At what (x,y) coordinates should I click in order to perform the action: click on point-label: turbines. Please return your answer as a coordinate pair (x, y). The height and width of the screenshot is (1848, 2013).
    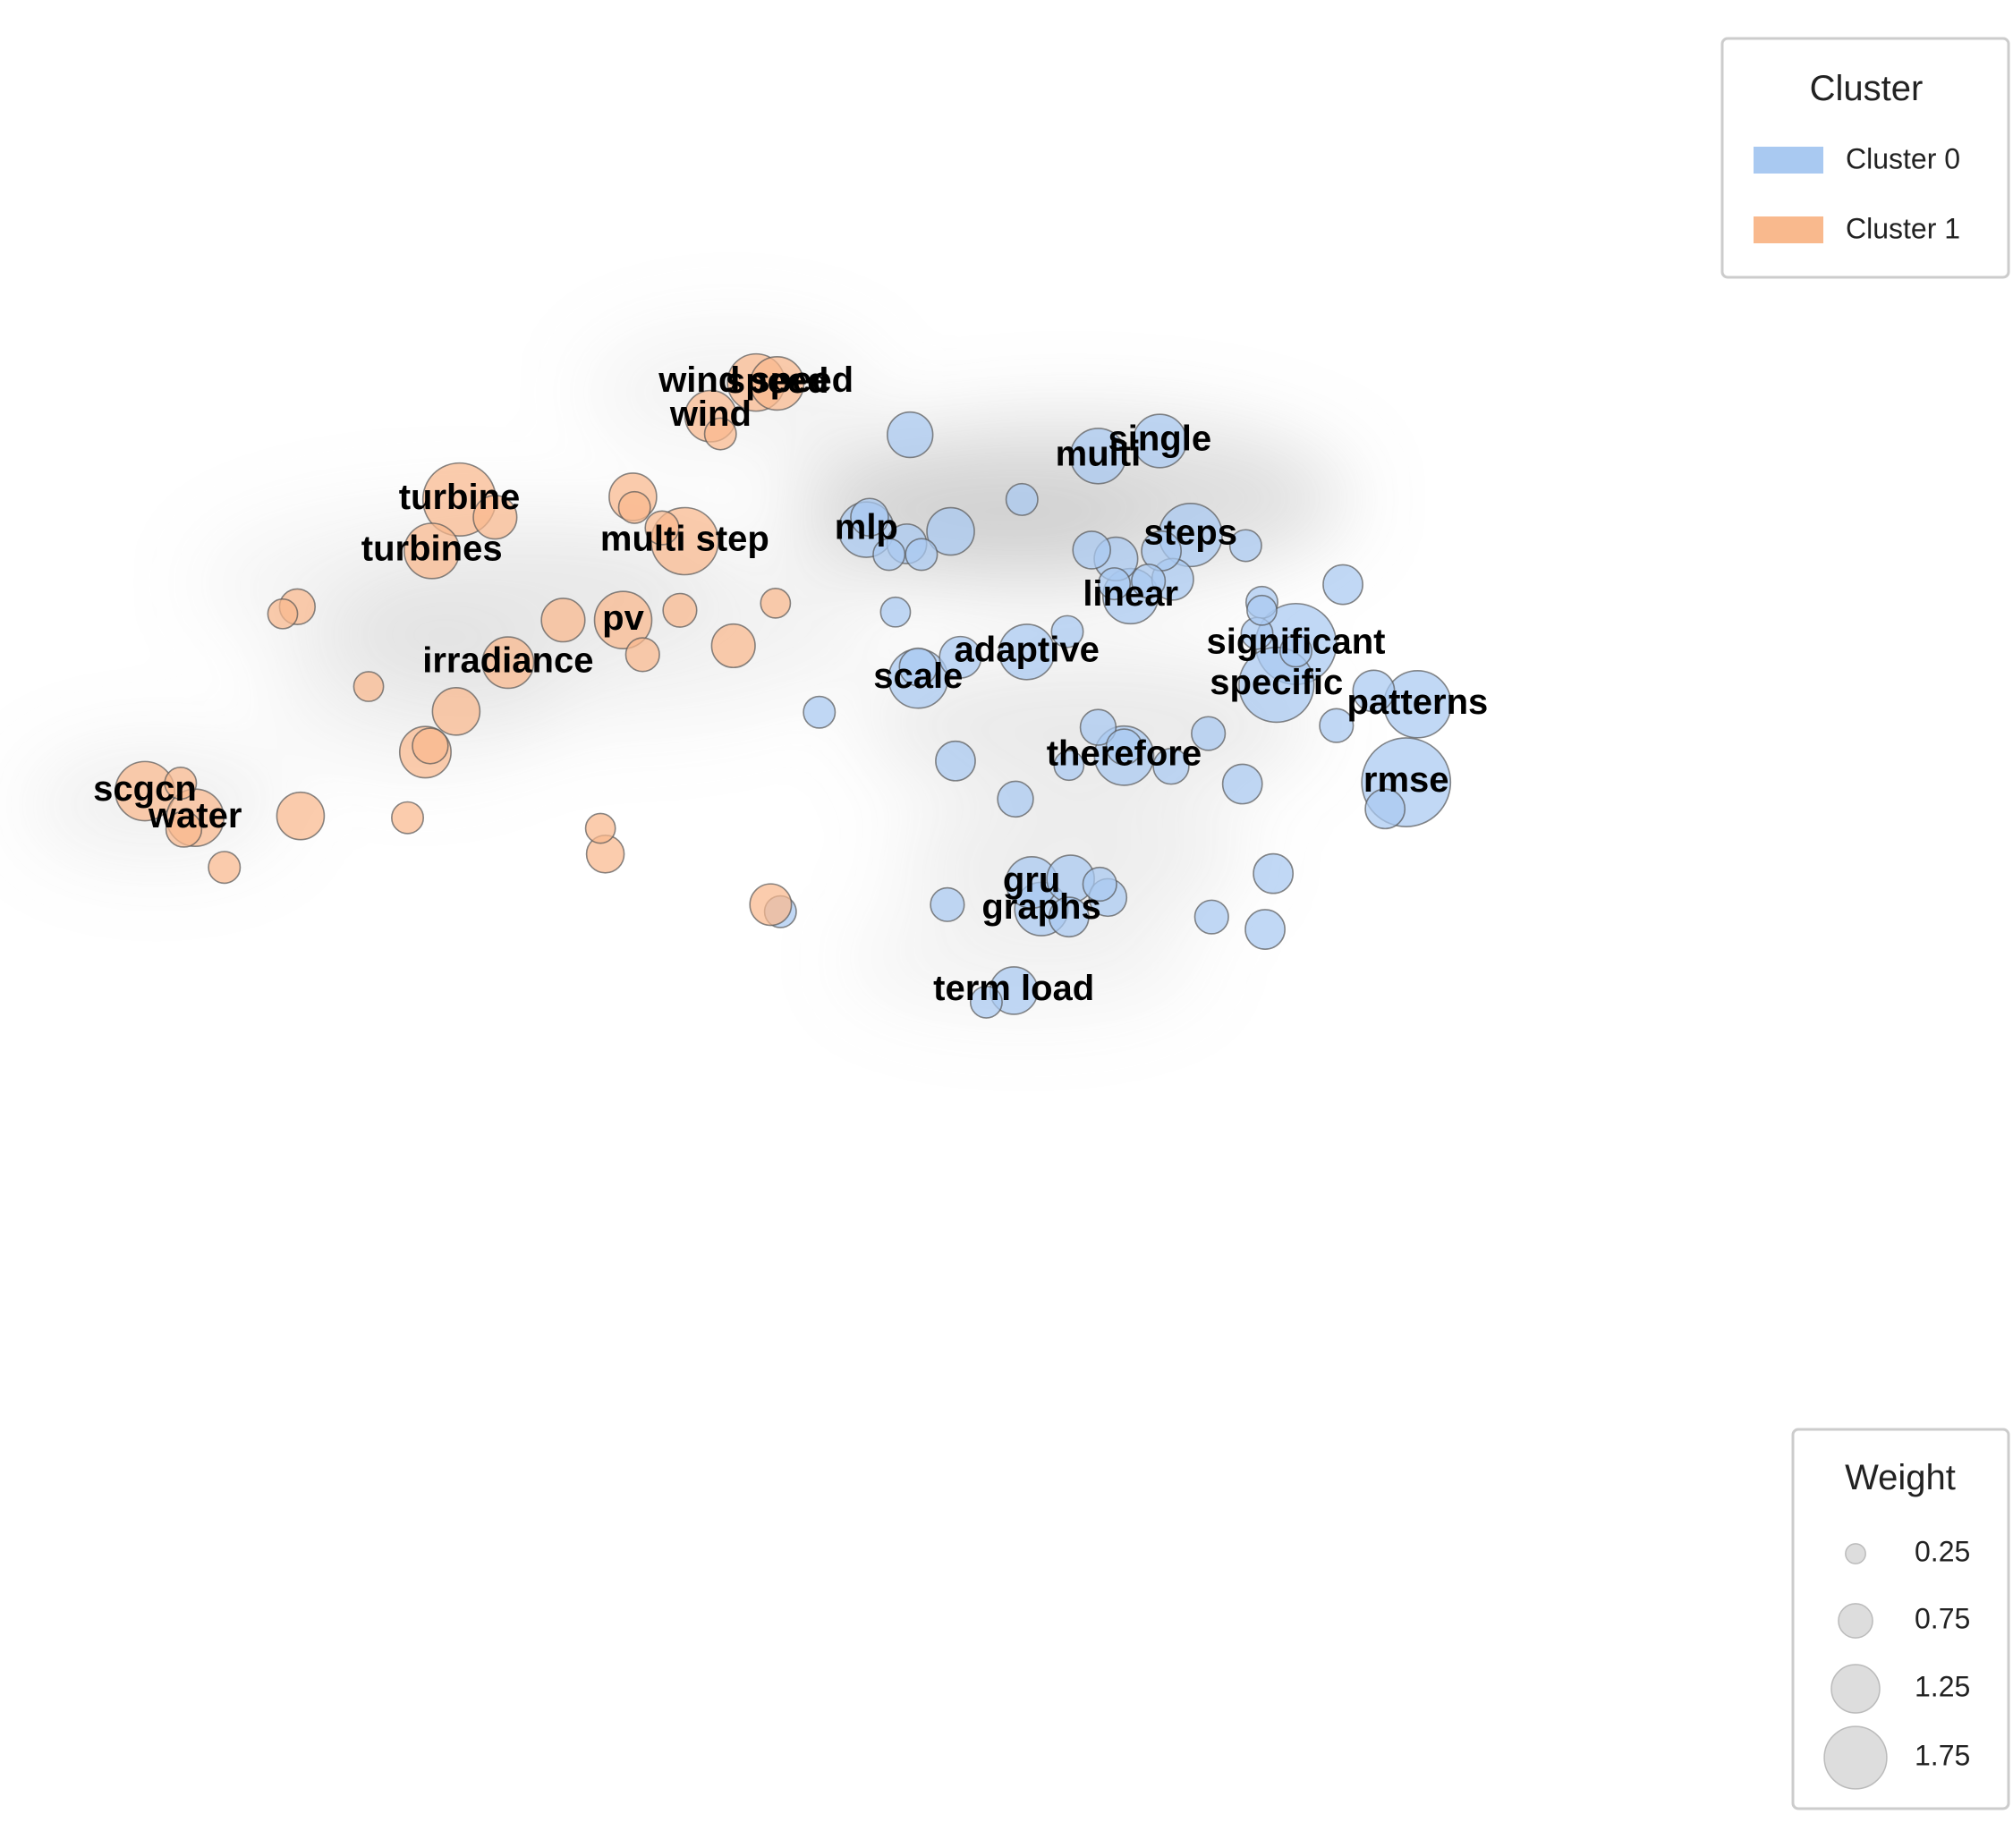
    Looking at the image, I should click on (432, 549).